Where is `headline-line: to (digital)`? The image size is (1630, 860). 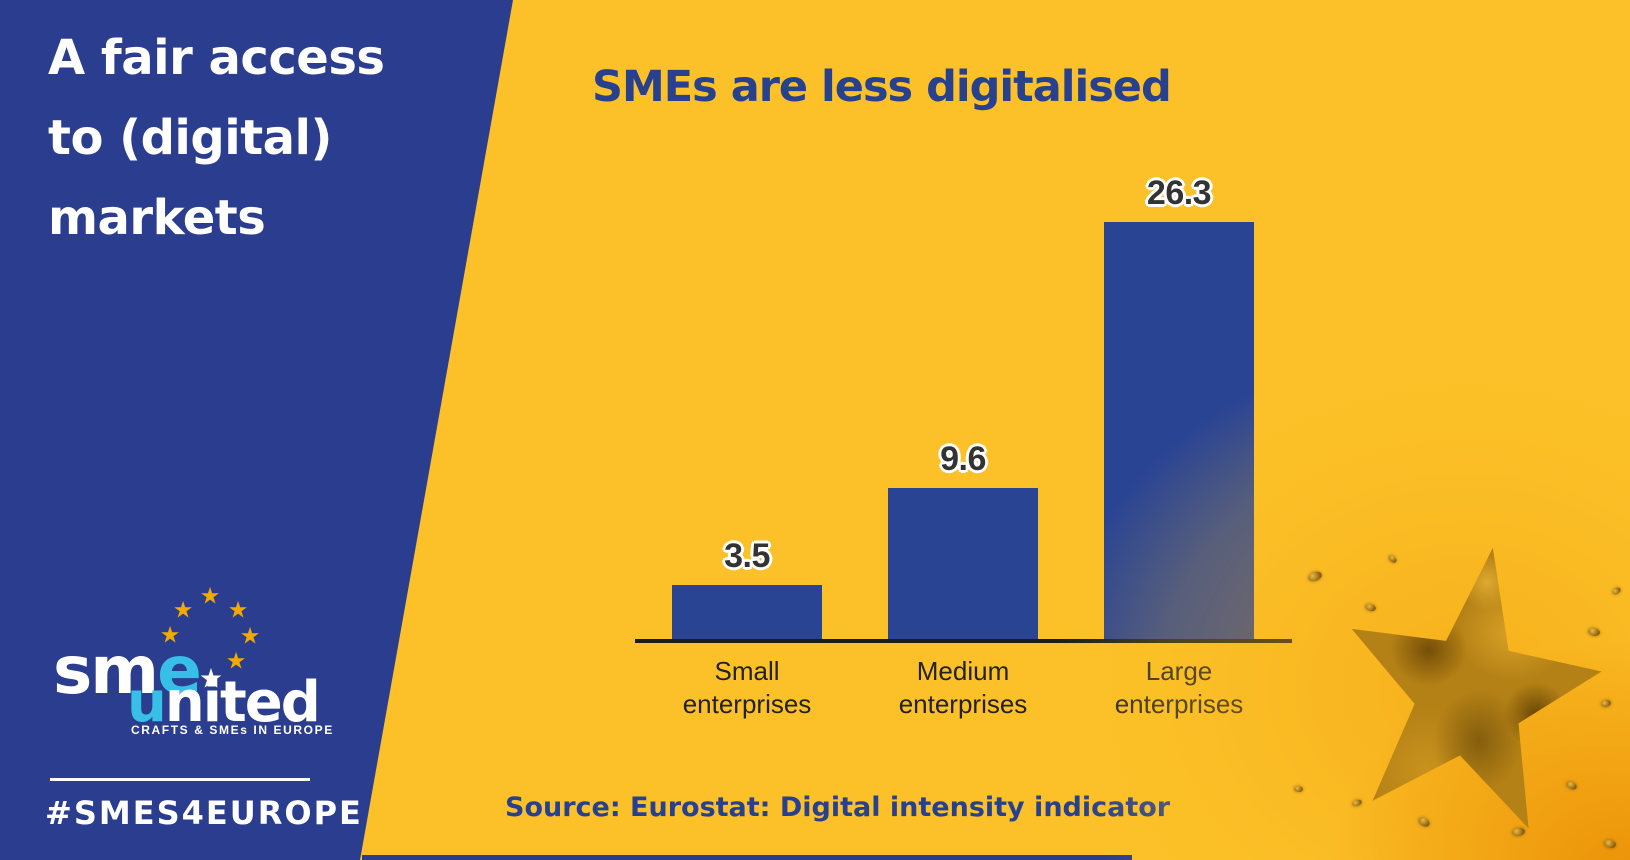 headline-line: to (digital) is located at coordinates (190, 138).